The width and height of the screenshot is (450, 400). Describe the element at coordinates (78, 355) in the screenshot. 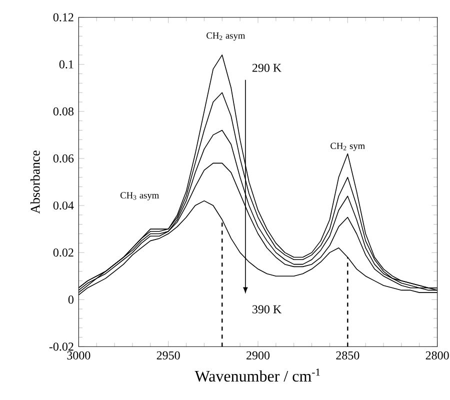

I see `x-tick-label: 3000` at that location.